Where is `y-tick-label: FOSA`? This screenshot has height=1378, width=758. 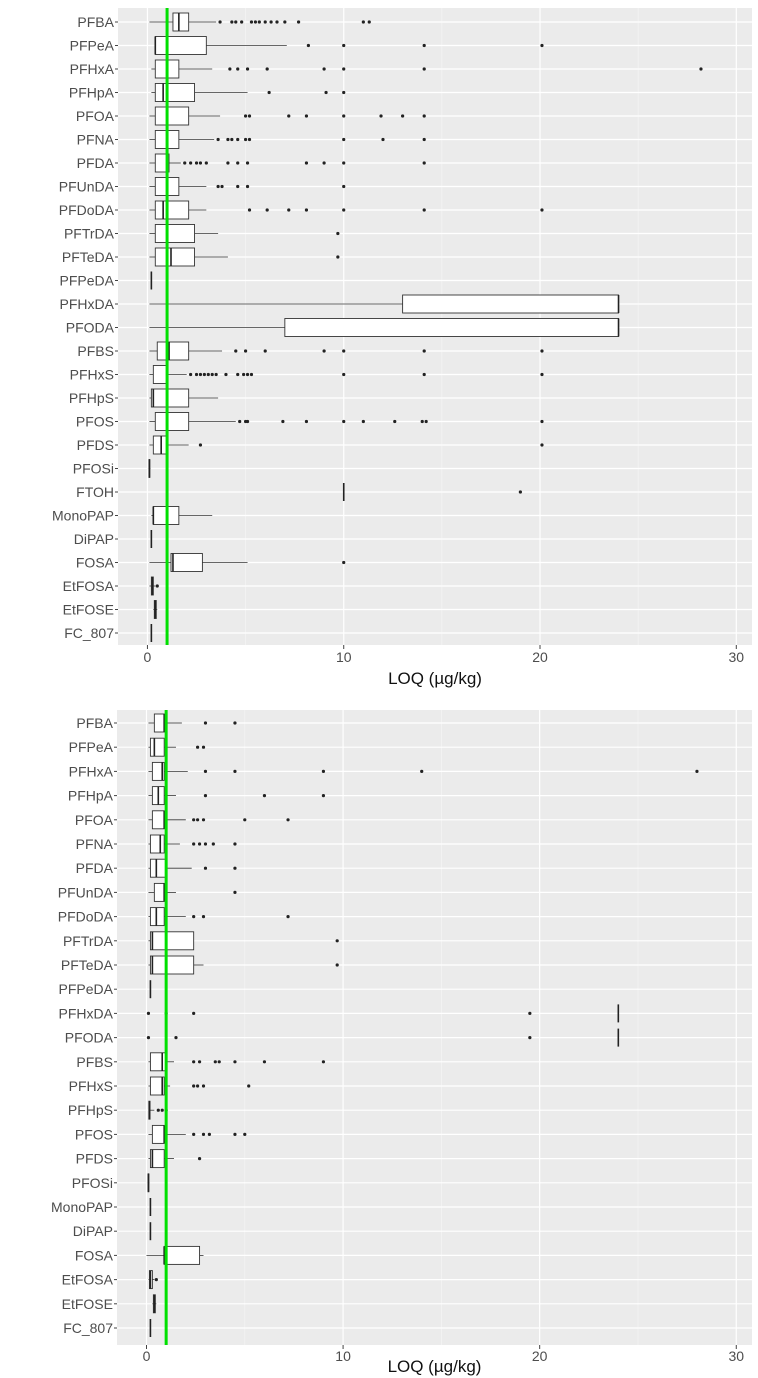
y-tick-label: FOSA is located at coordinates (94, 1255).